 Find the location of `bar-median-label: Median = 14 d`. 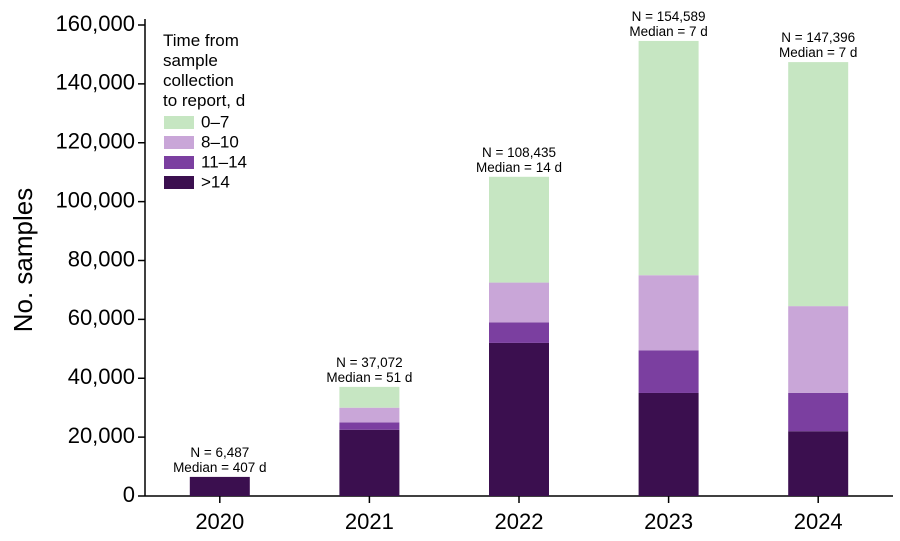

bar-median-label: Median = 14 d is located at coordinates (519, 167).